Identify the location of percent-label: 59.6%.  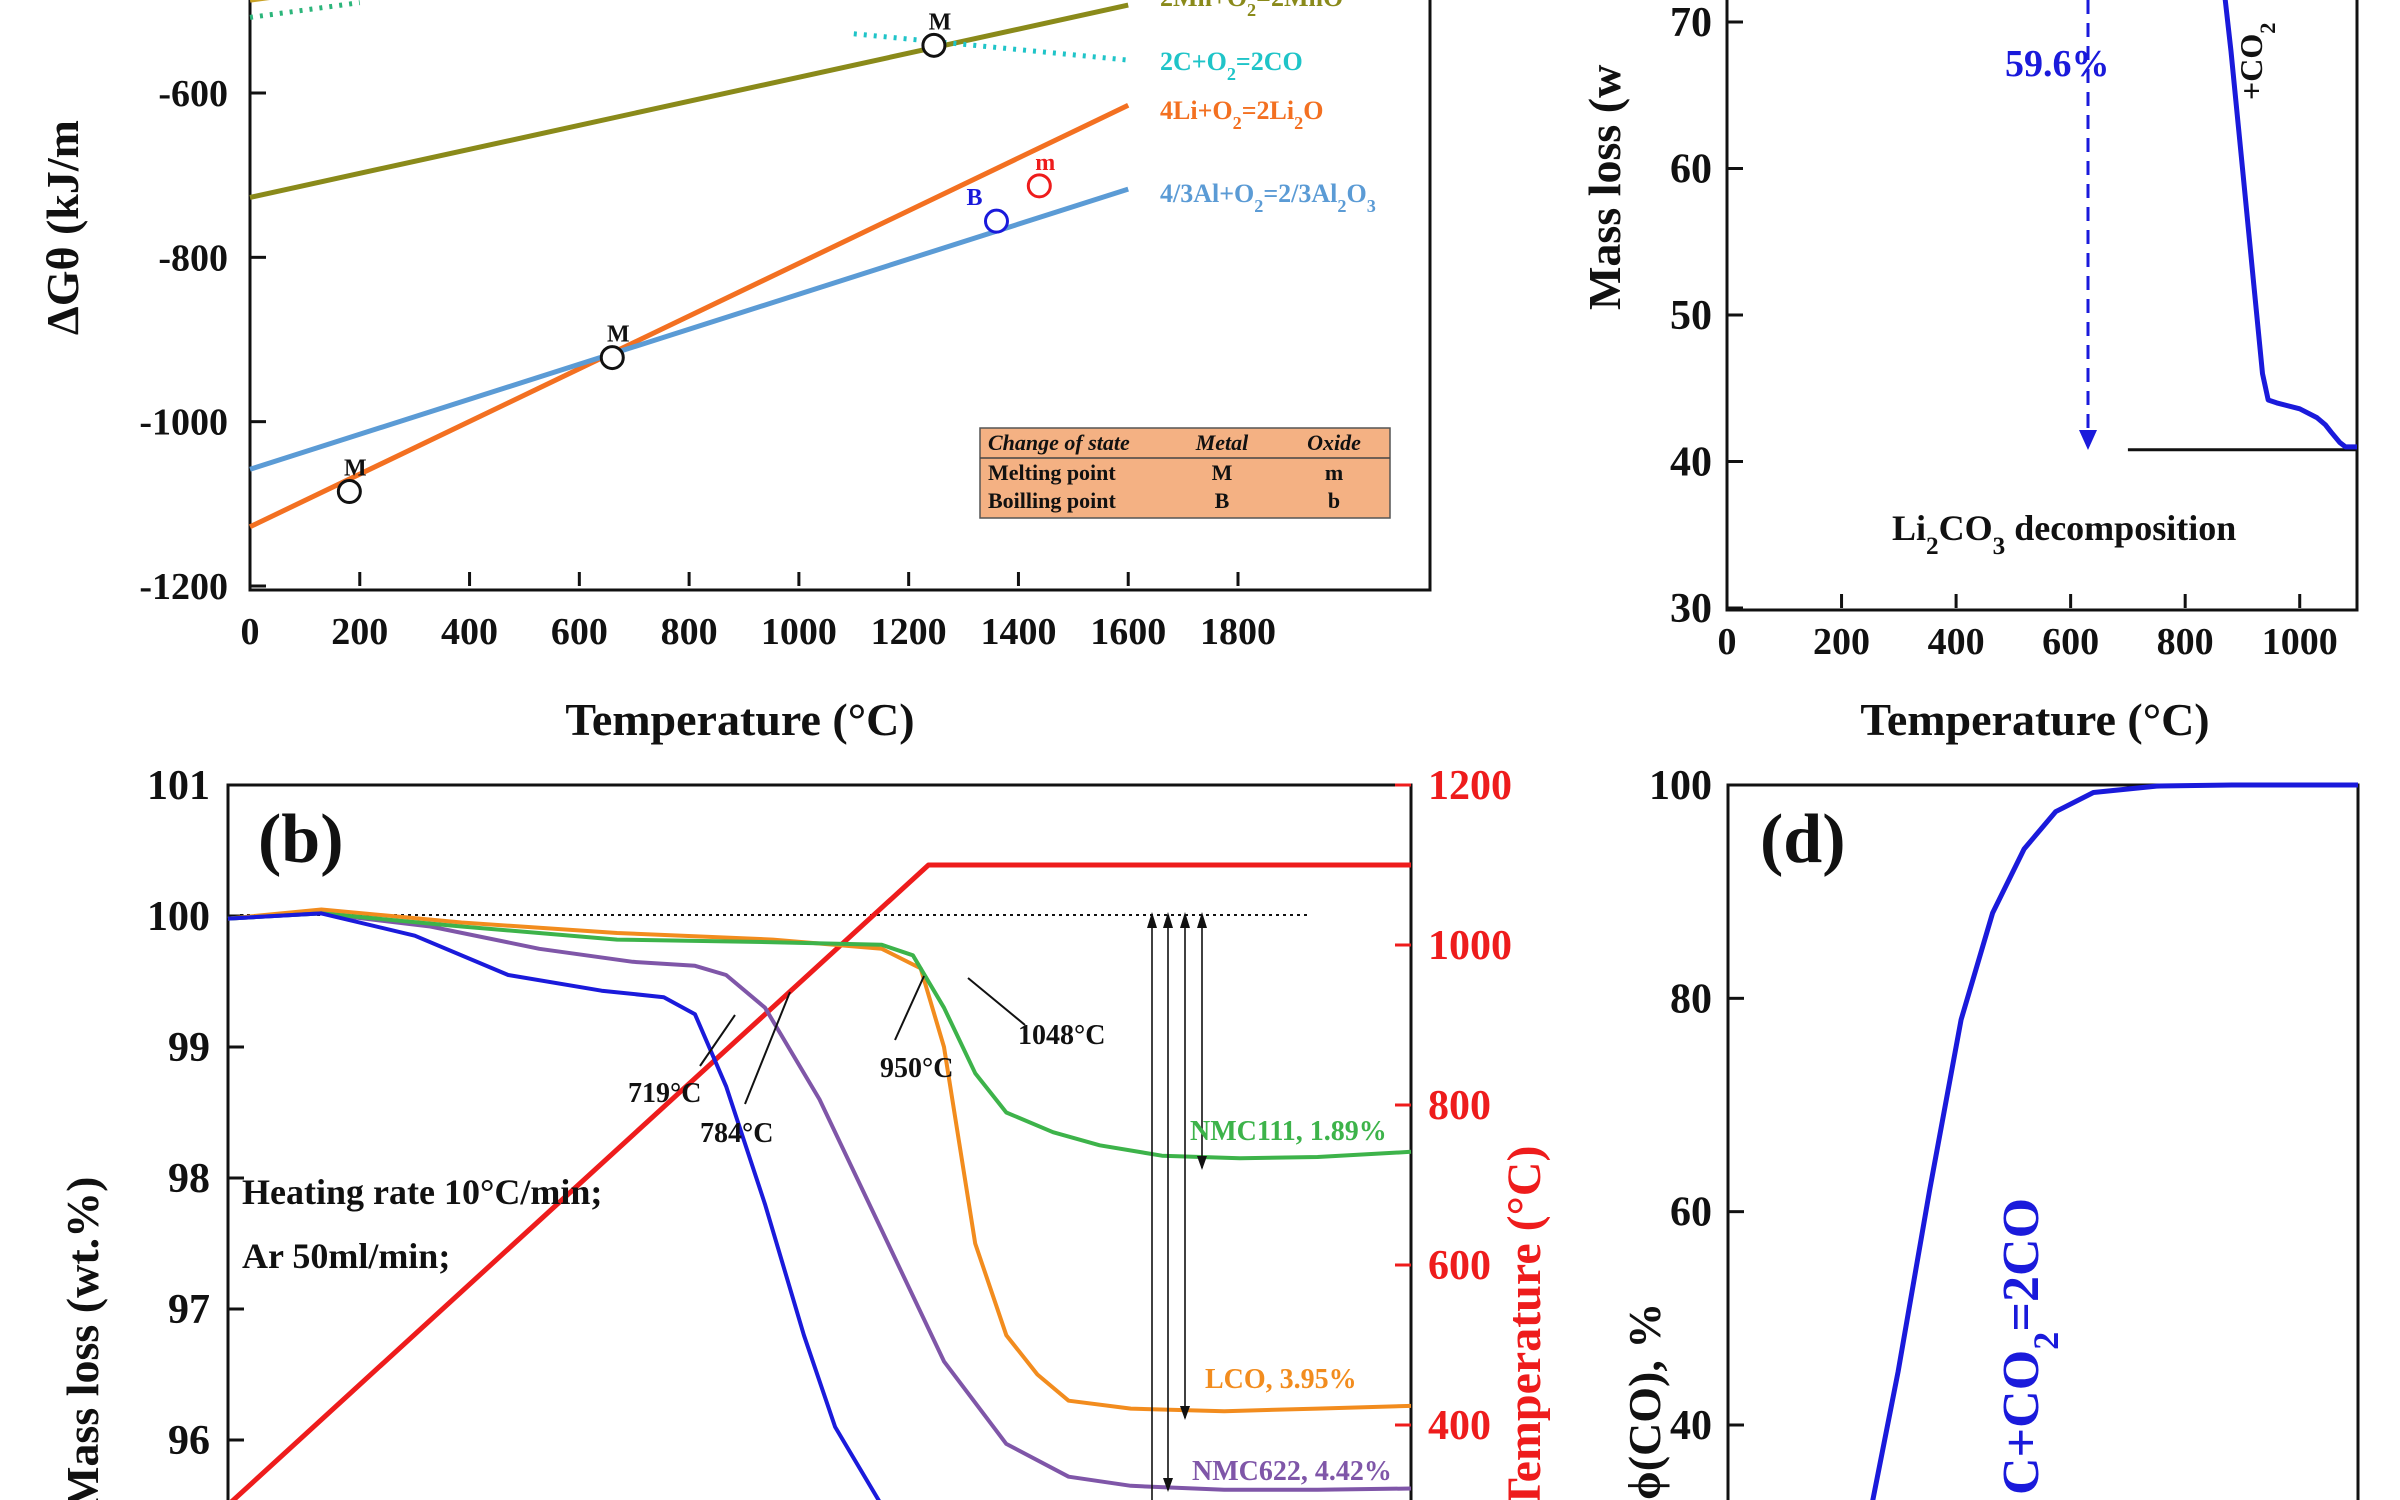
(2057, 64).